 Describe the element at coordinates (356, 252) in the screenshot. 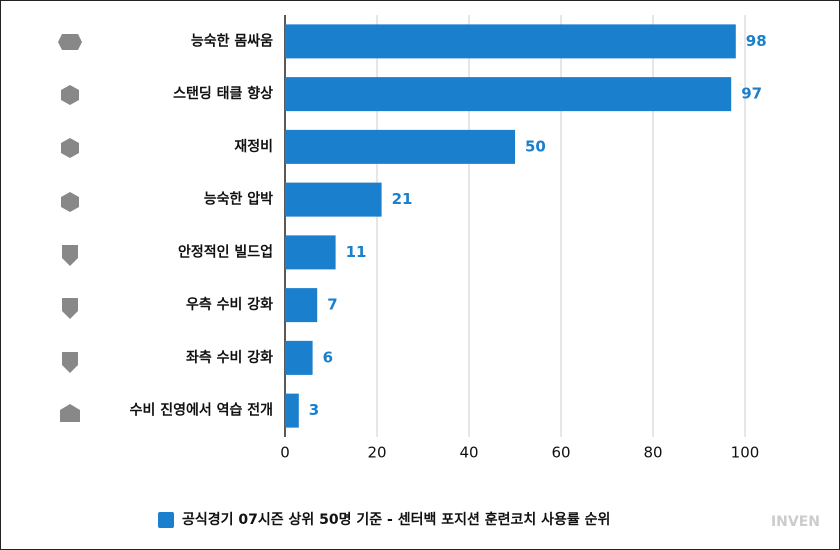

I see `value-label: 11` at that location.